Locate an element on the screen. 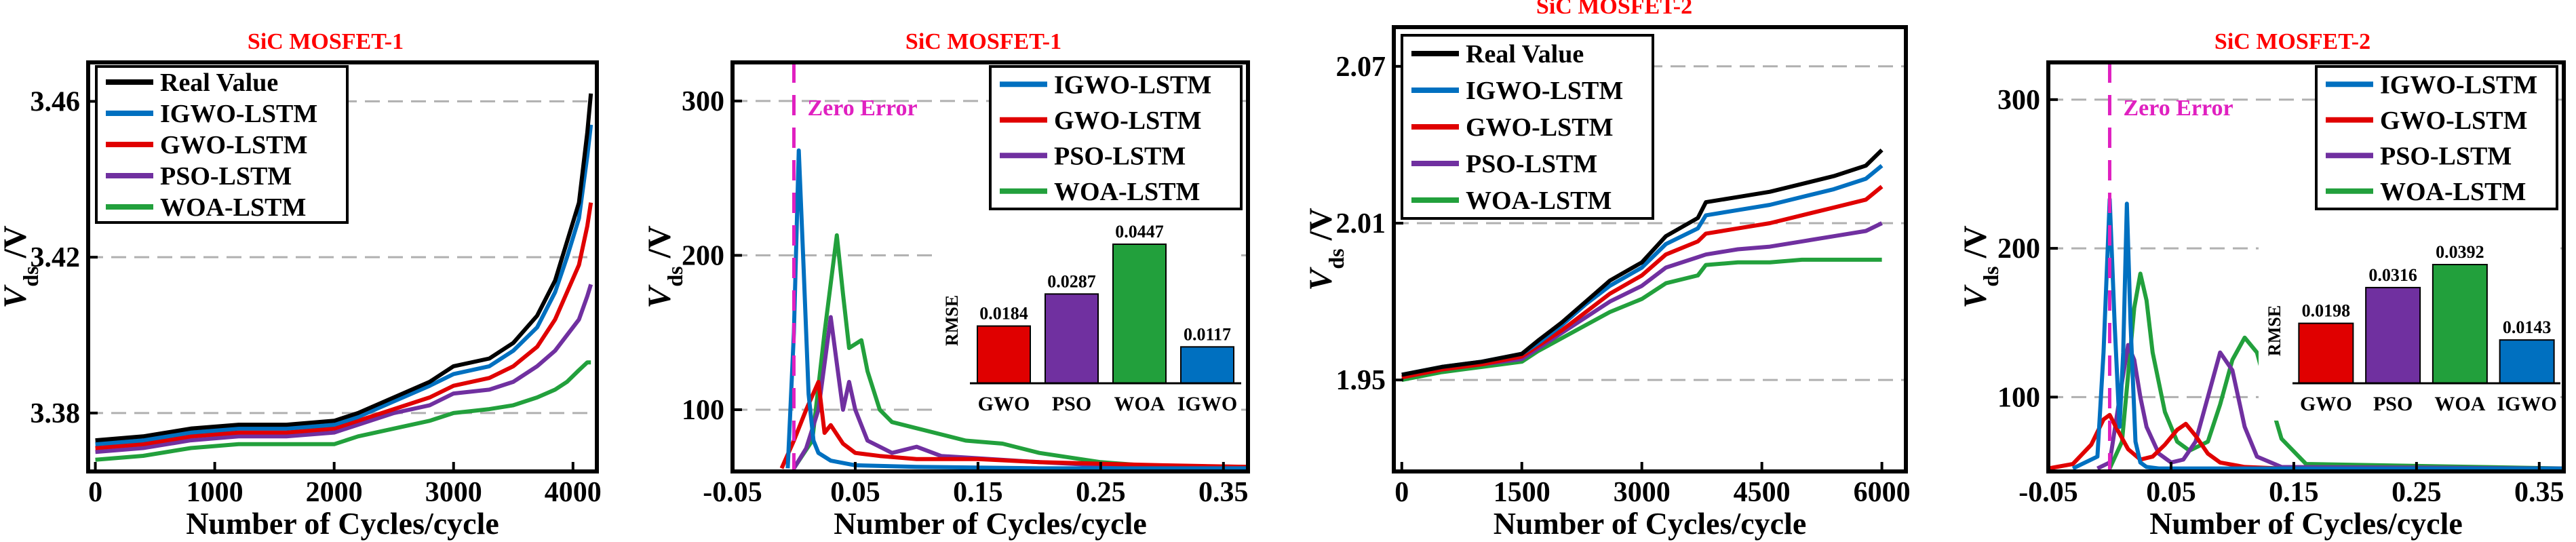 This screenshot has width=2576, height=542. rmse-value-label: 0.0117 is located at coordinates (1207, 334).